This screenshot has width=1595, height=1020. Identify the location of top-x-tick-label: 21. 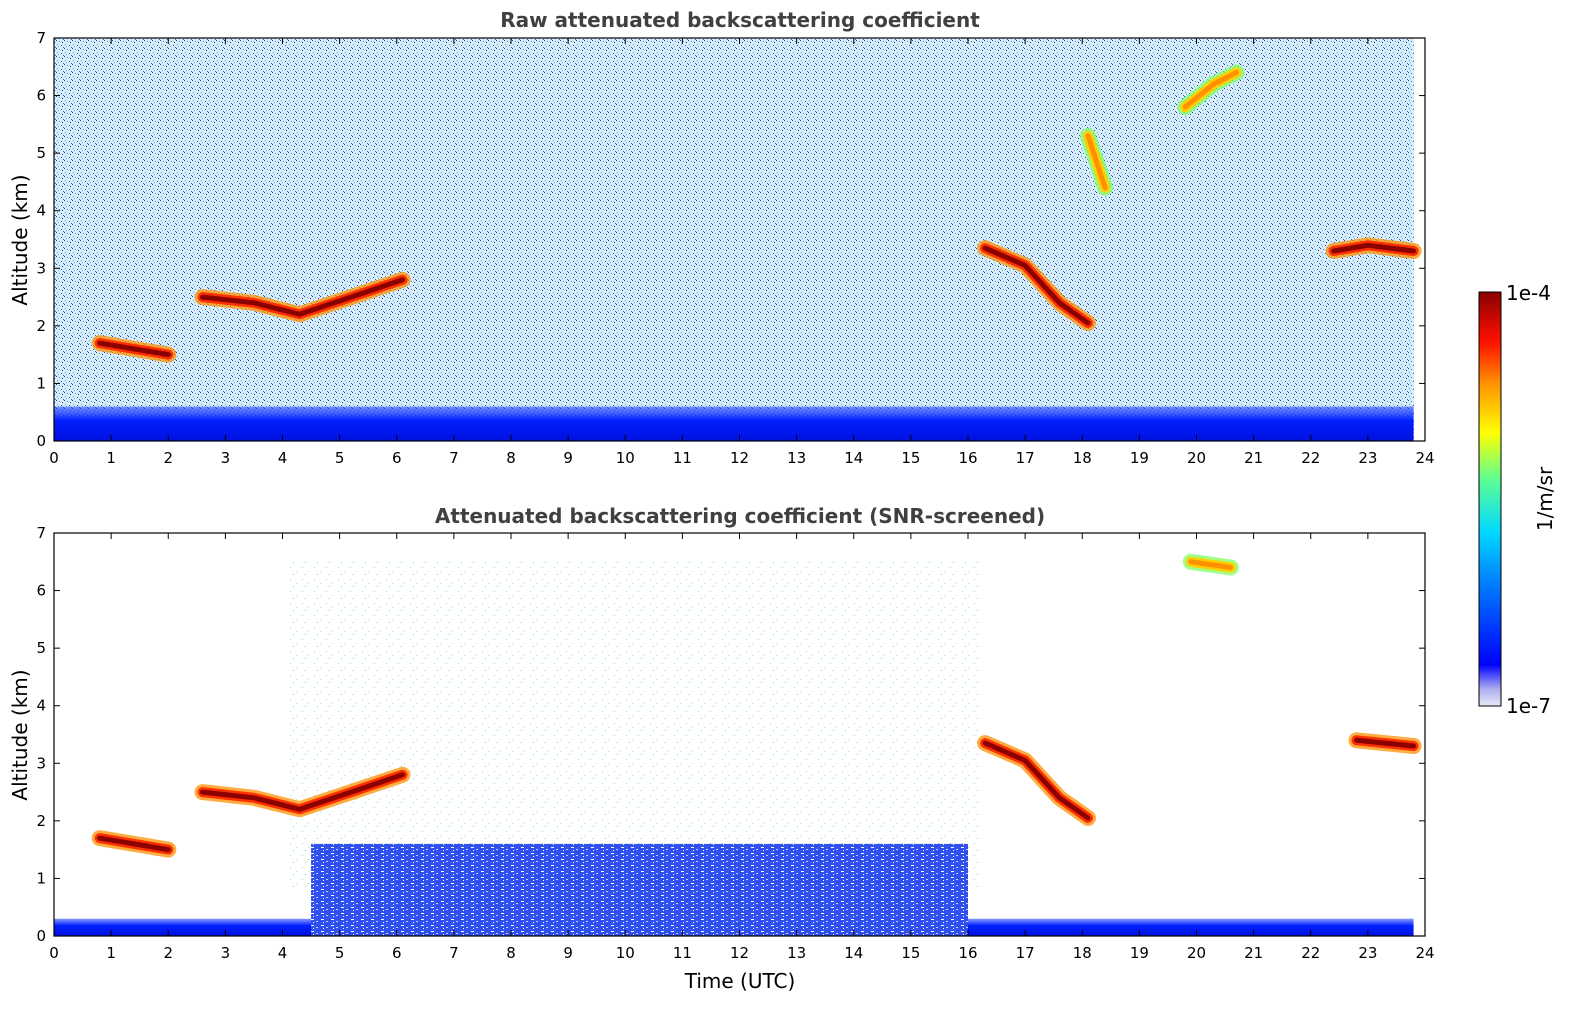
(1253, 458).